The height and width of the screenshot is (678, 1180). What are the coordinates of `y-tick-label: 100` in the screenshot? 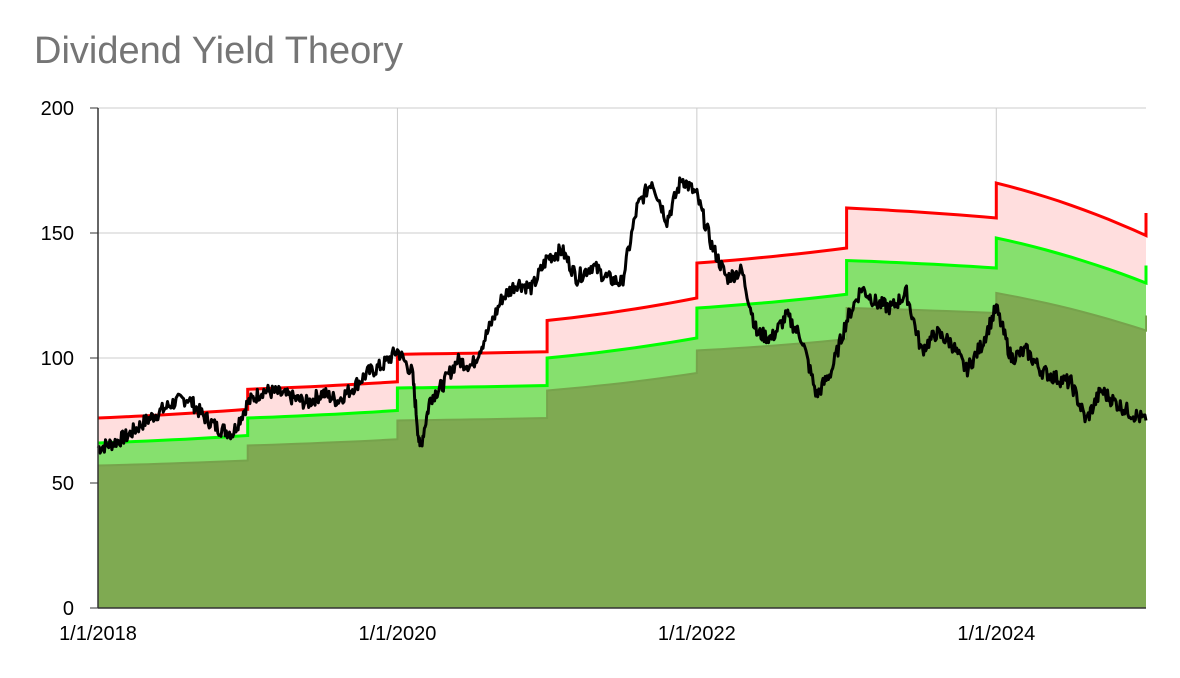 It's located at (57, 359).